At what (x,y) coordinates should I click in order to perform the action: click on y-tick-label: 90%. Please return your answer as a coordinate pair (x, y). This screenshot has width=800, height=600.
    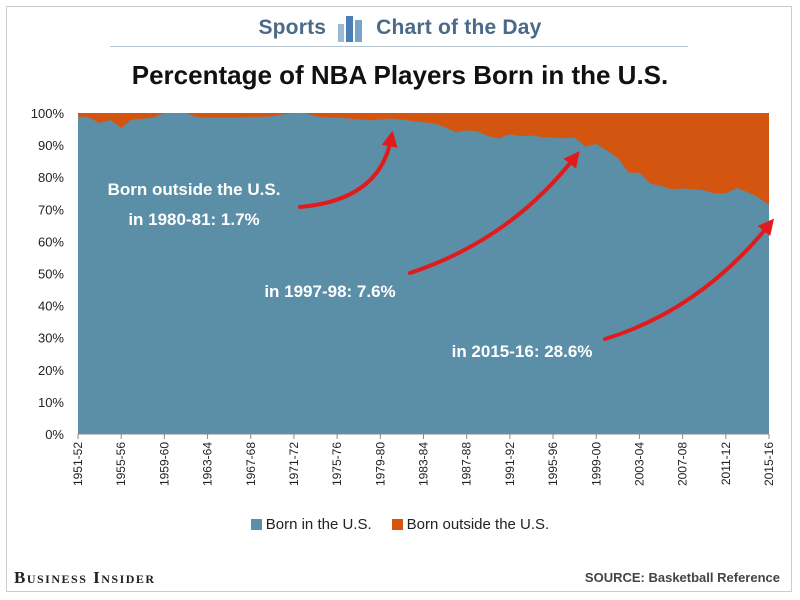
    Looking at the image, I should click on (51, 145).